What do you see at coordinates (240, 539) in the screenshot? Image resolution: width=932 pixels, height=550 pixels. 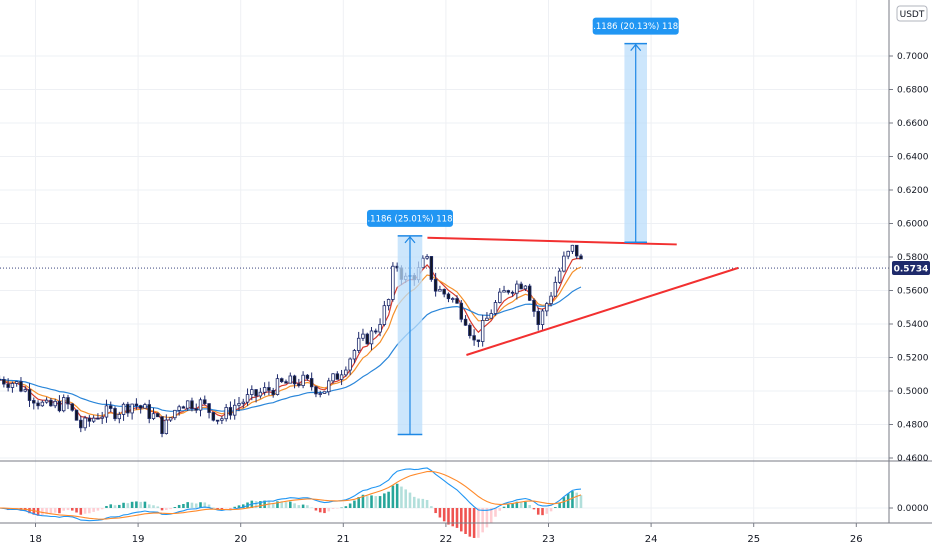 I see `x-tick-label: 20` at bounding box center [240, 539].